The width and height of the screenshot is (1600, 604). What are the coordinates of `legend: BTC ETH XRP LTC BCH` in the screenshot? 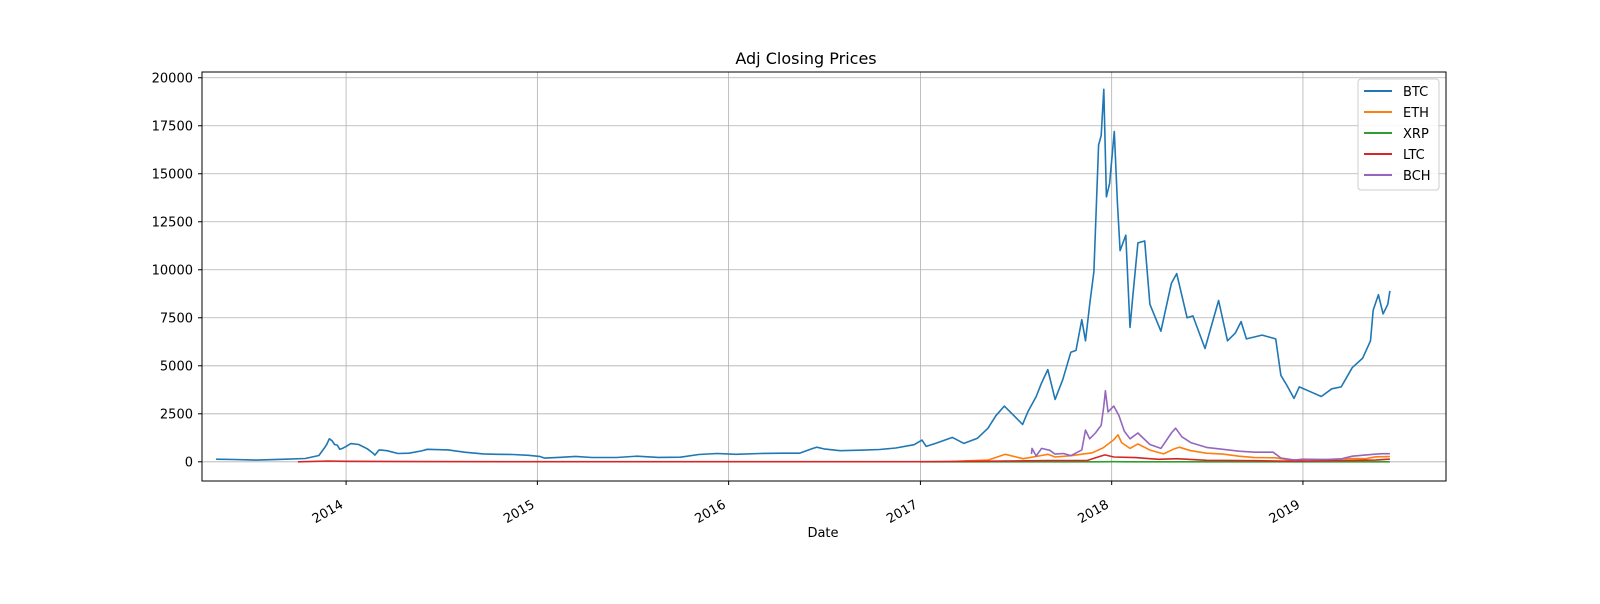 It's located at (1398, 134).